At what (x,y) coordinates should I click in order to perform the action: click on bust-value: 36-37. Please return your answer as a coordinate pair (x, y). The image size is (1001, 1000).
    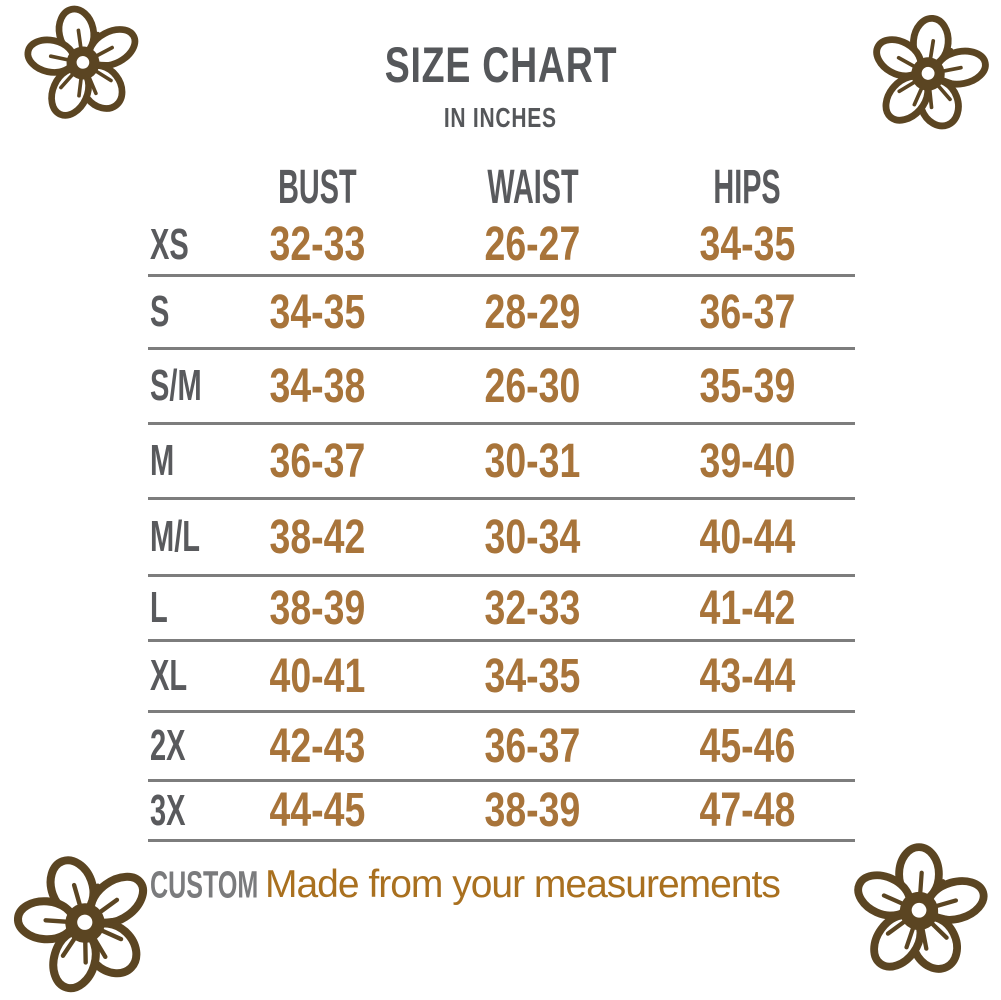
    Looking at the image, I should click on (317, 461).